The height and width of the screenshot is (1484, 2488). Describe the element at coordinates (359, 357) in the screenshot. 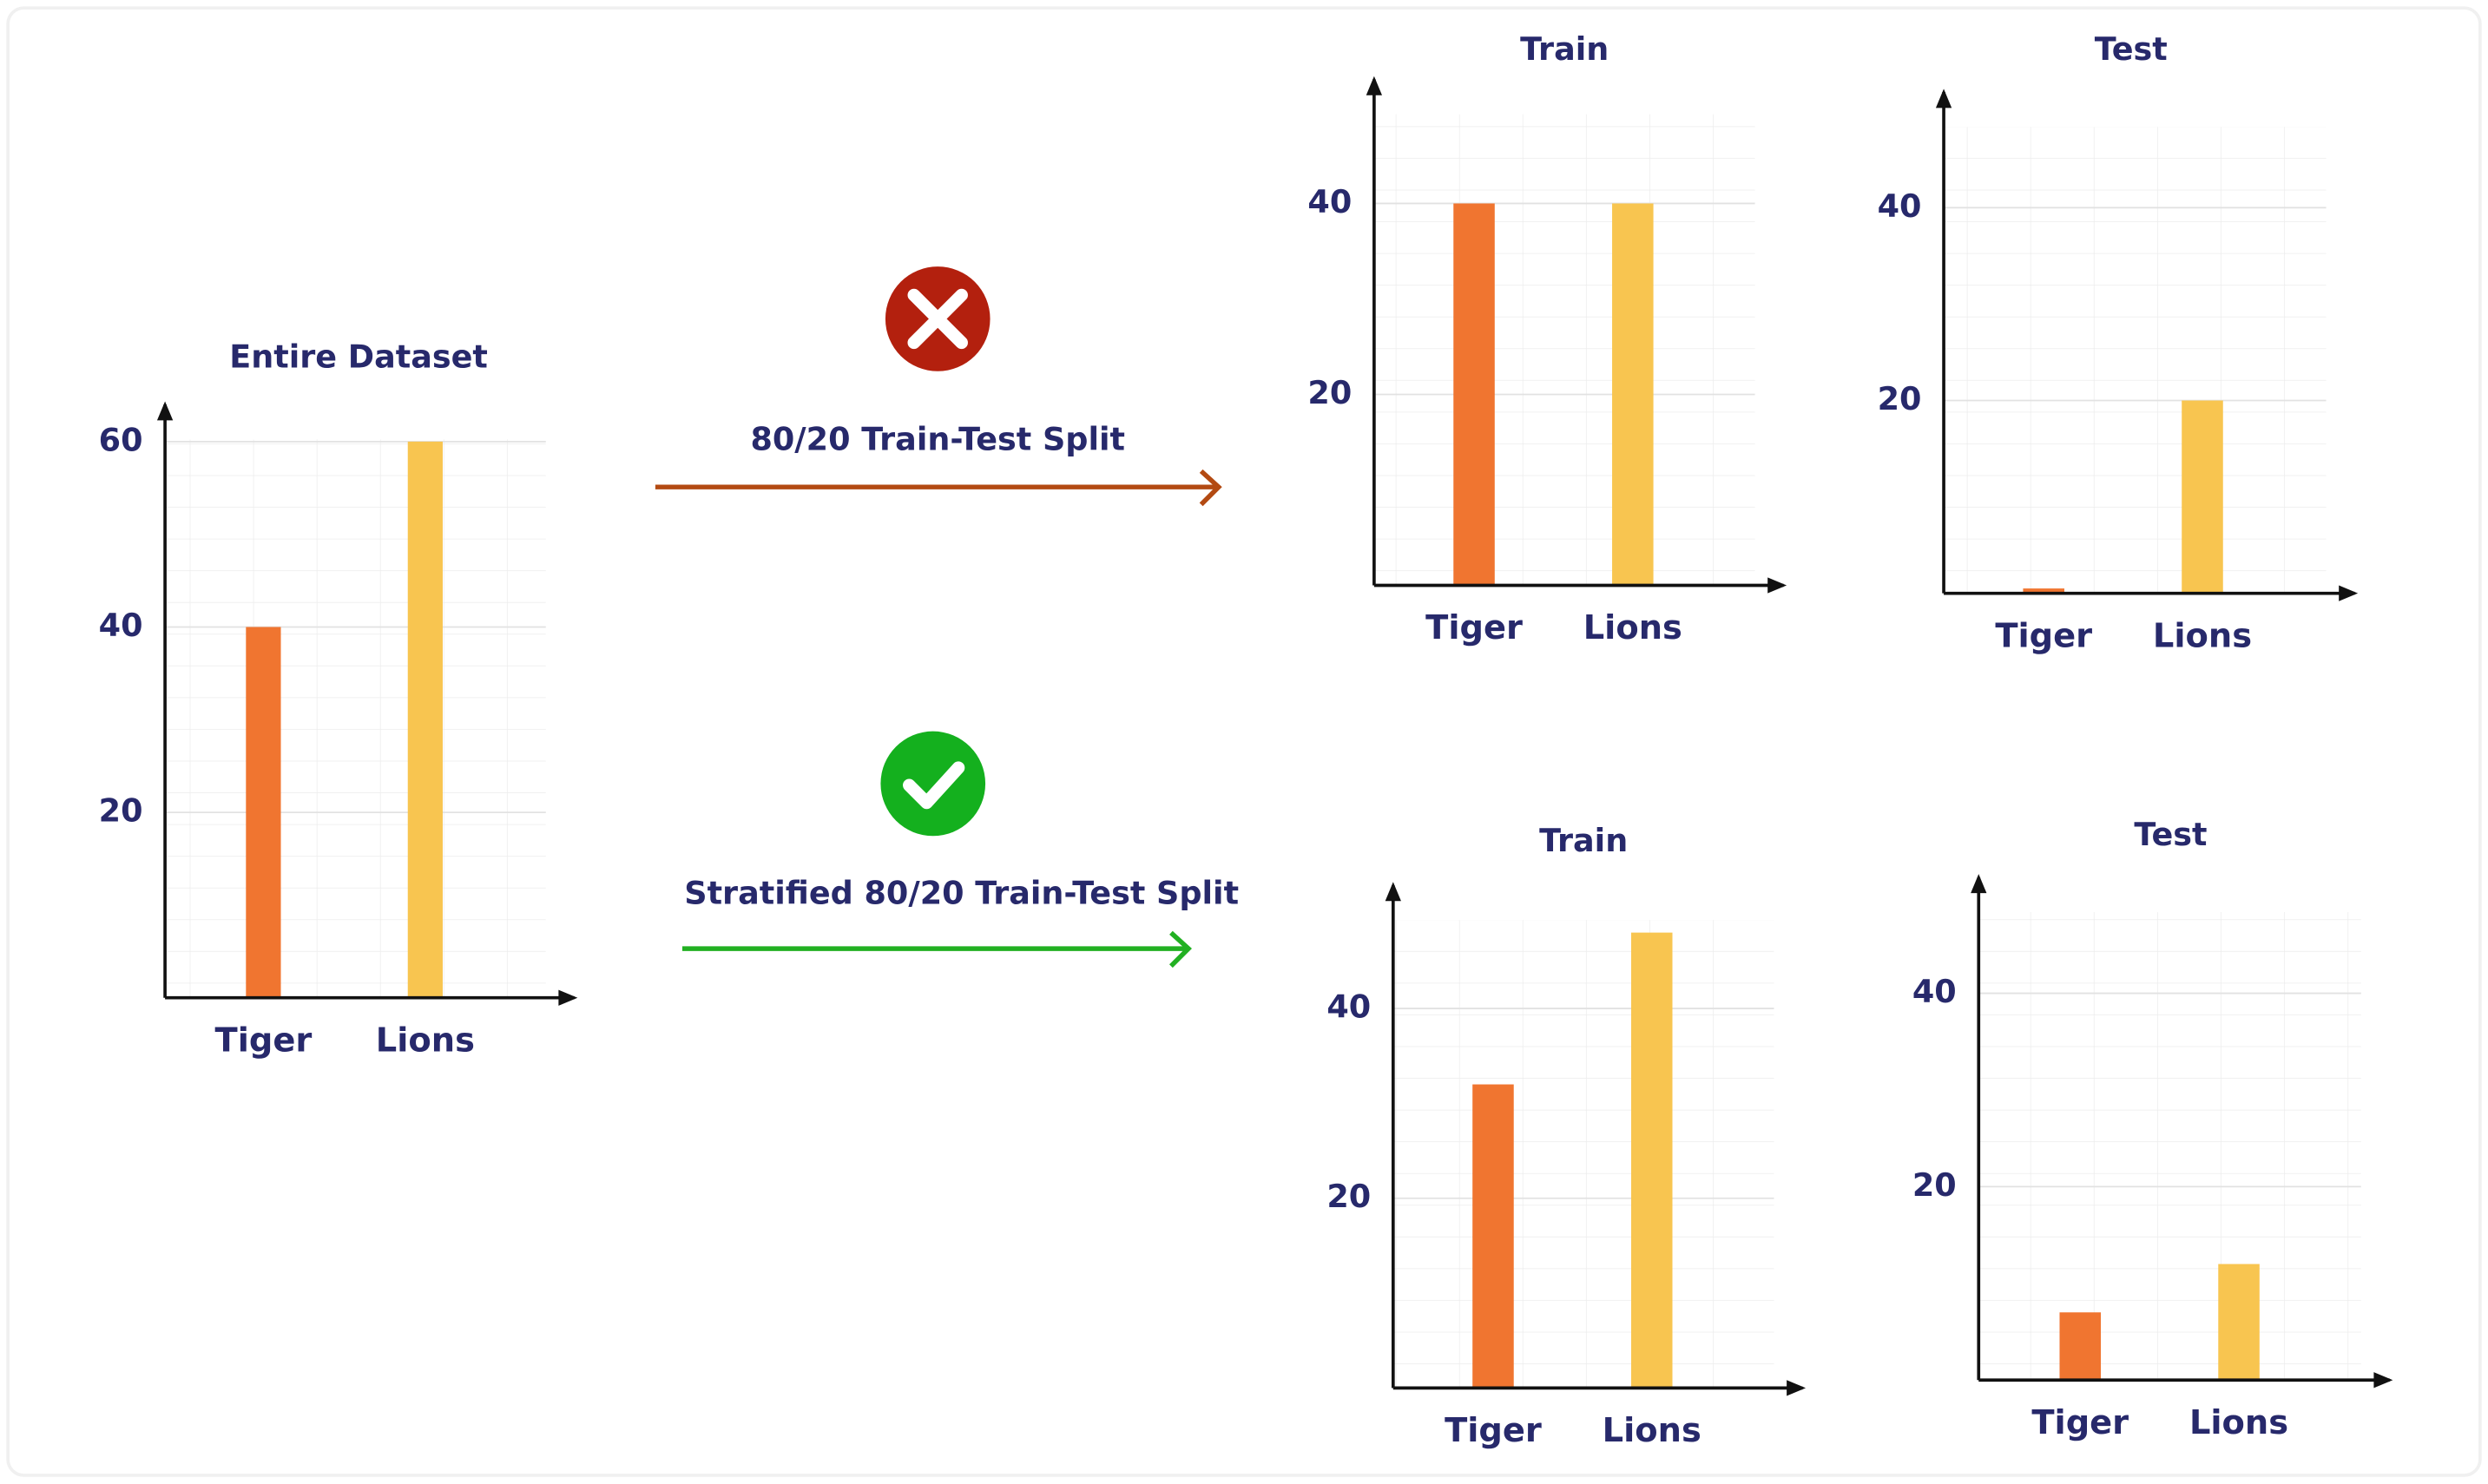

I see `chart-title: Entire Dataset` at that location.